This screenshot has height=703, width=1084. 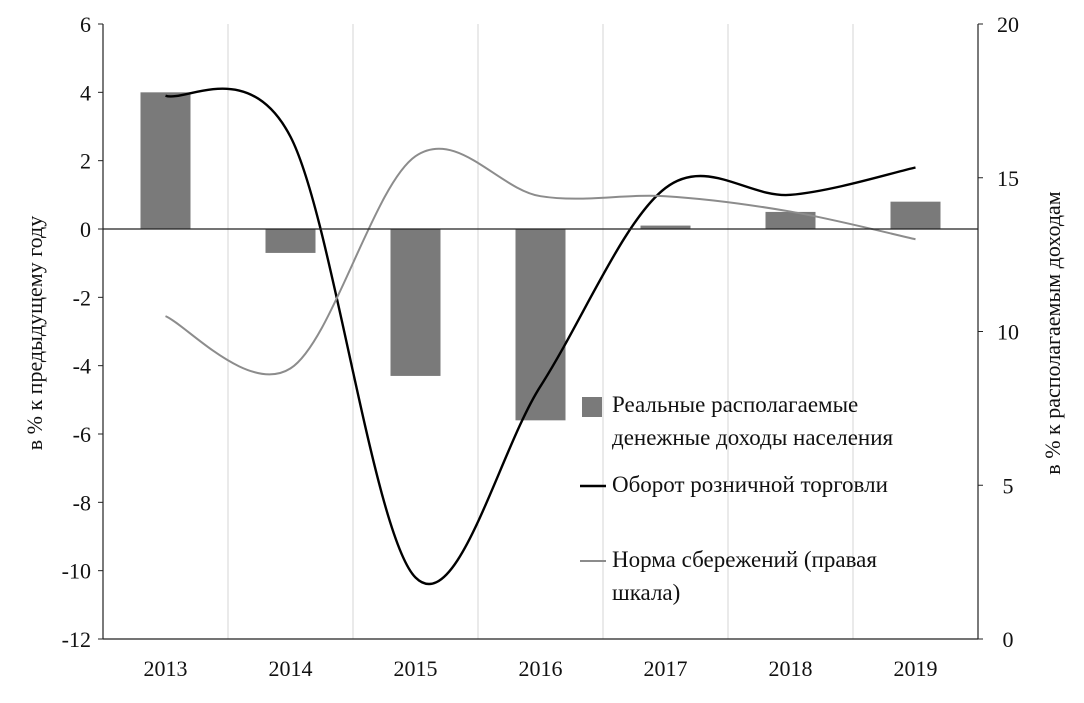 What do you see at coordinates (1008, 639) in the screenshot?
I see `right-tick-label: 0` at bounding box center [1008, 639].